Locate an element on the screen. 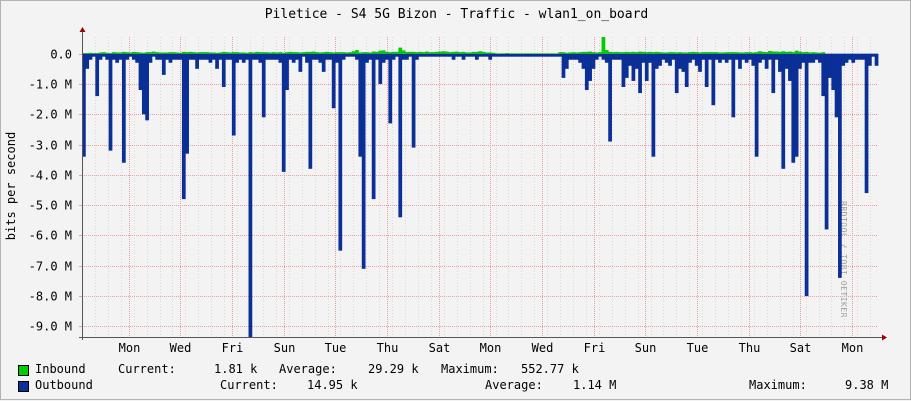 The width and height of the screenshot is (911, 401). outbound-name: Outbound is located at coordinates (64, 385).